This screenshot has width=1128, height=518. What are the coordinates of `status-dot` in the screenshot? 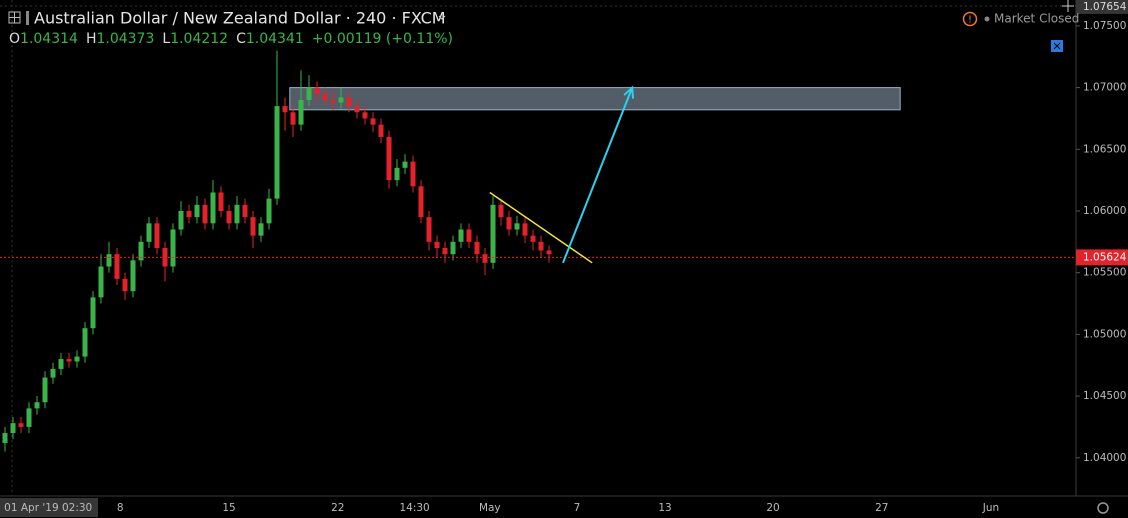 It's located at (987, 19).